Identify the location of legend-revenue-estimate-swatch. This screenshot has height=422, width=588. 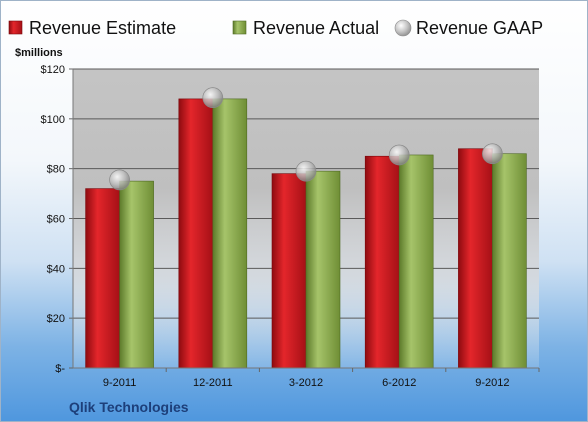
(15, 27).